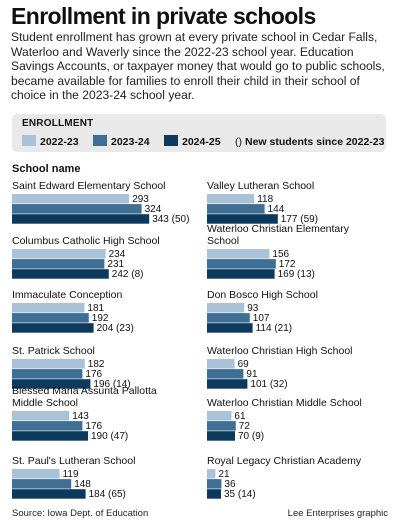 The height and width of the screenshot is (528, 400). What do you see at coordinates (251, 436) in the screenshot?
I see `bar-value-label: 70 (9)` at bounding box center [251, 436].